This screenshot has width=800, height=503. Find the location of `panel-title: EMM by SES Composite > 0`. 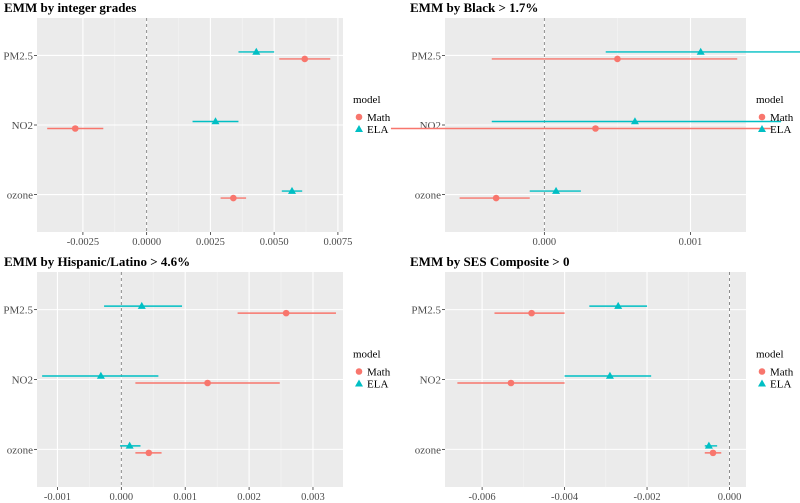

panel-title: EMM by SES Composite > 0 is located at coordinates (489, 261).